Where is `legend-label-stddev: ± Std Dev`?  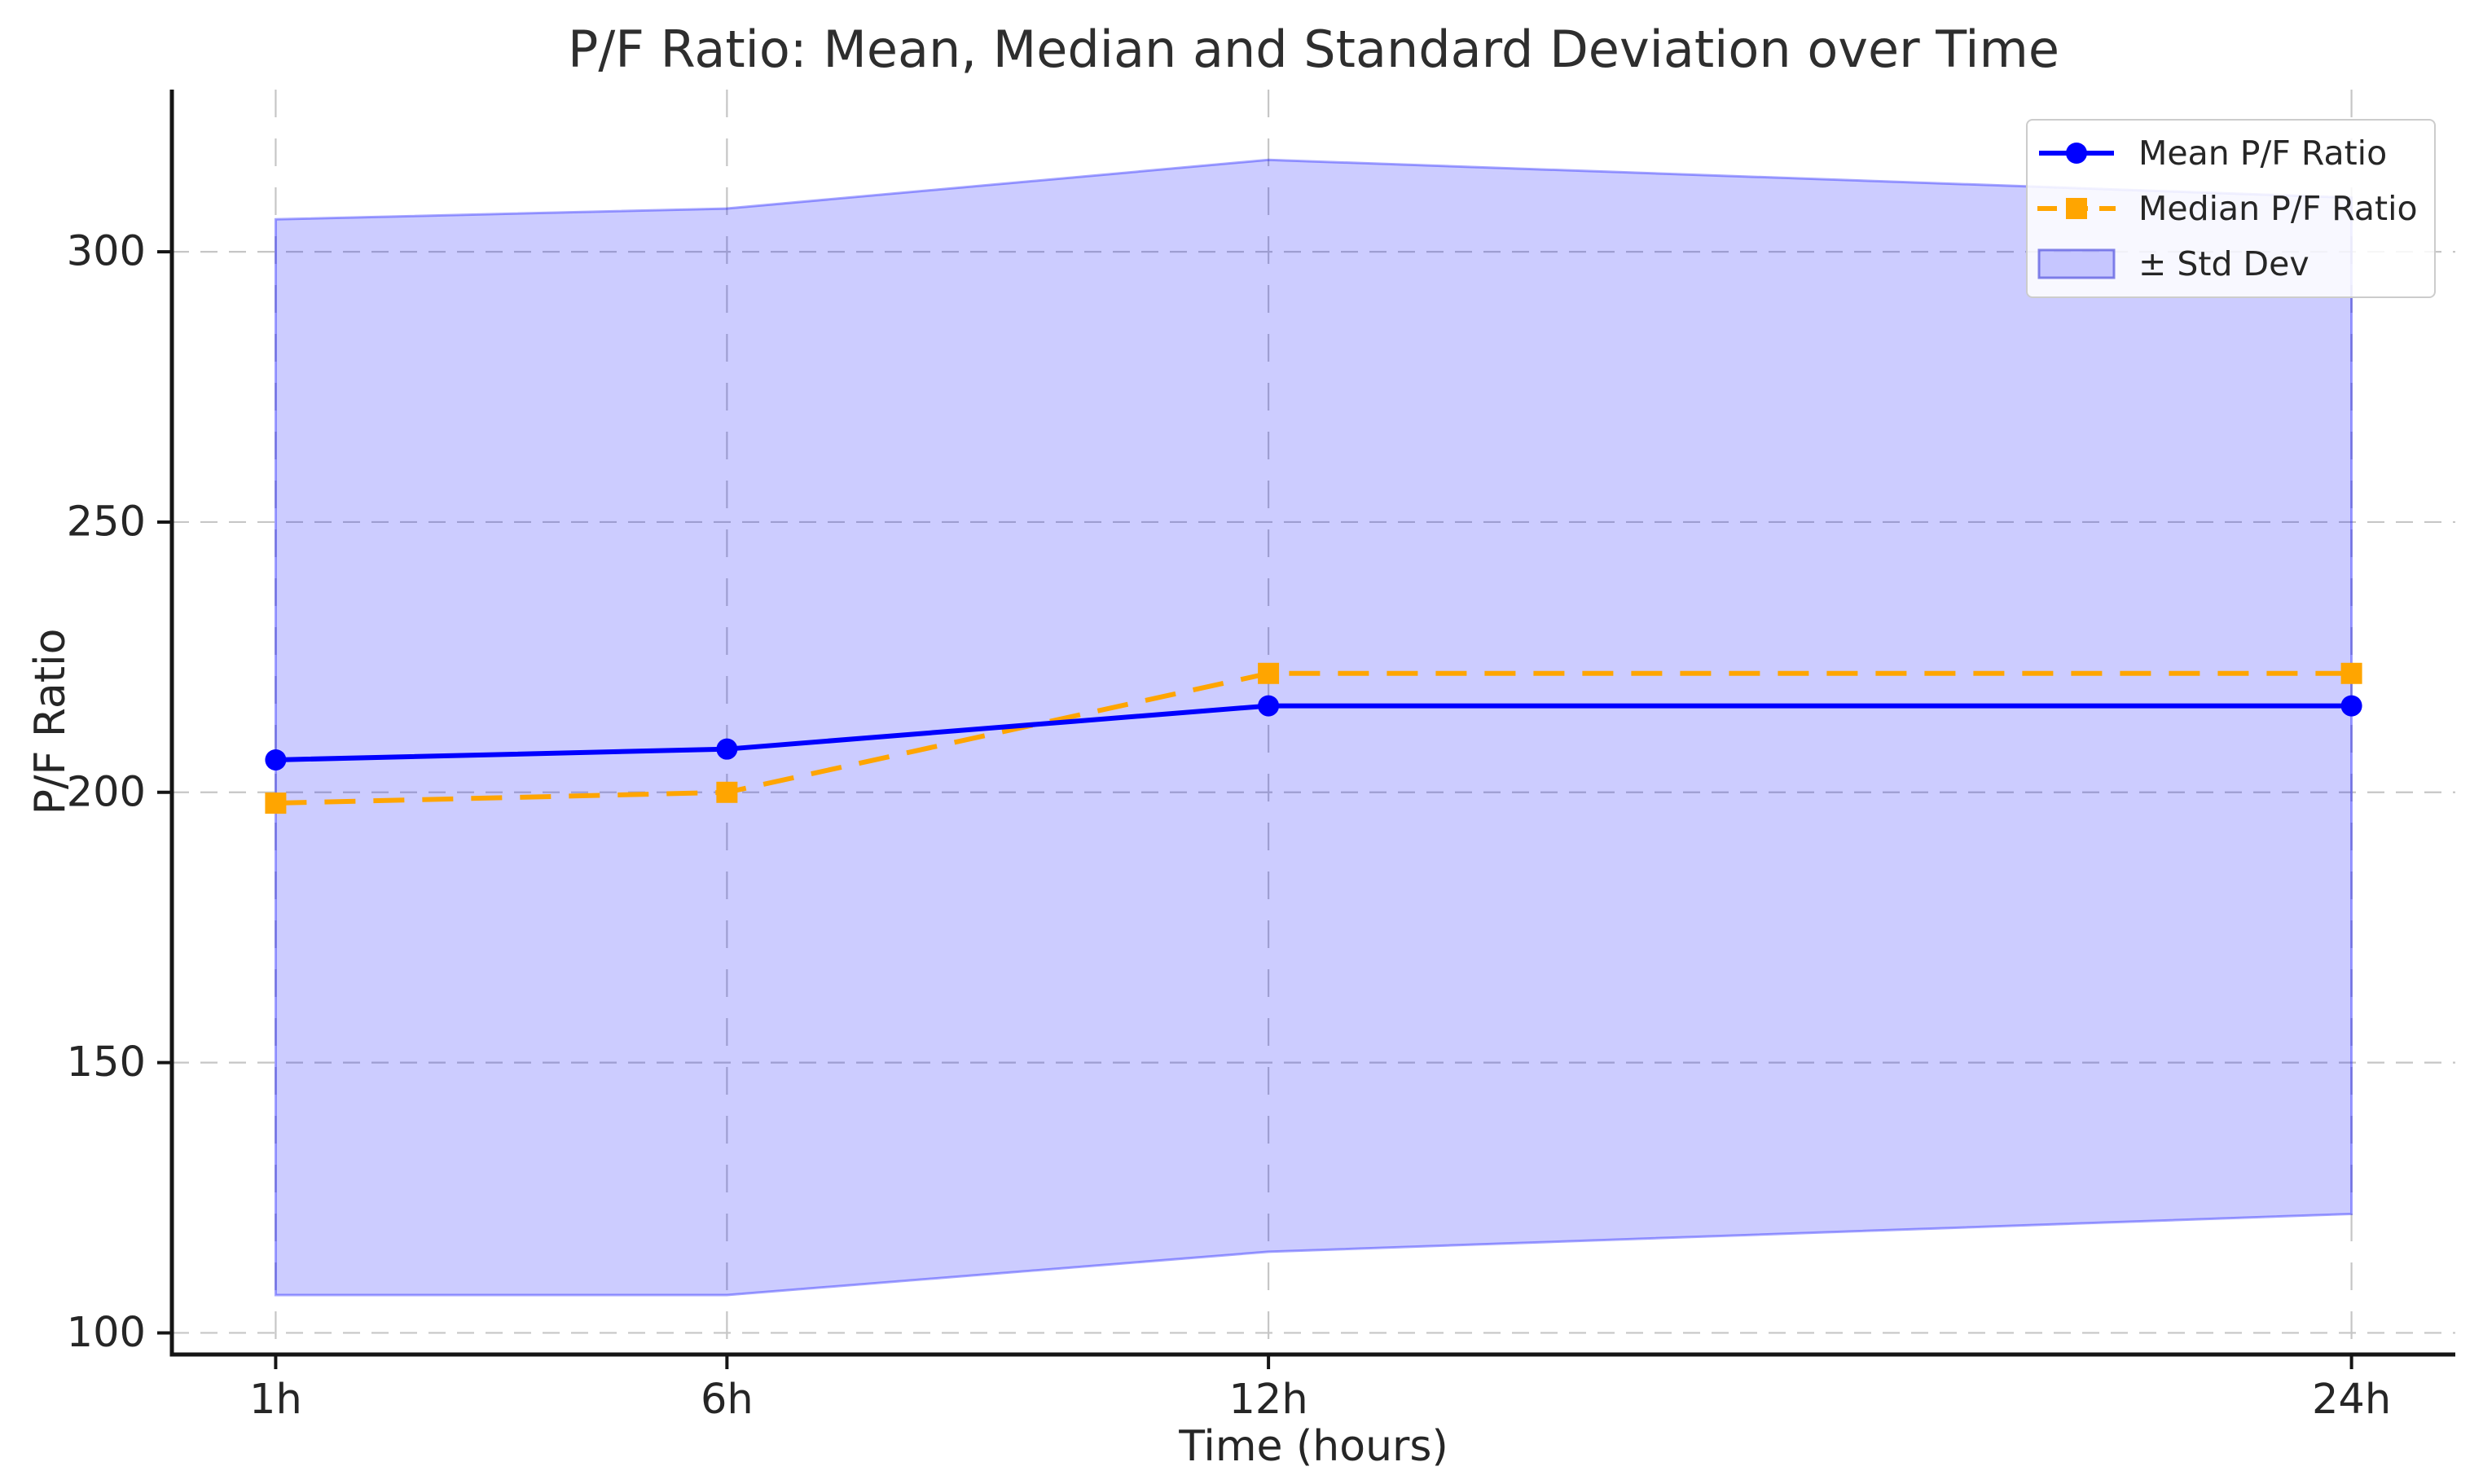
legend-label-stddev: ± Std Dev is located at coordinates (2223, 263).